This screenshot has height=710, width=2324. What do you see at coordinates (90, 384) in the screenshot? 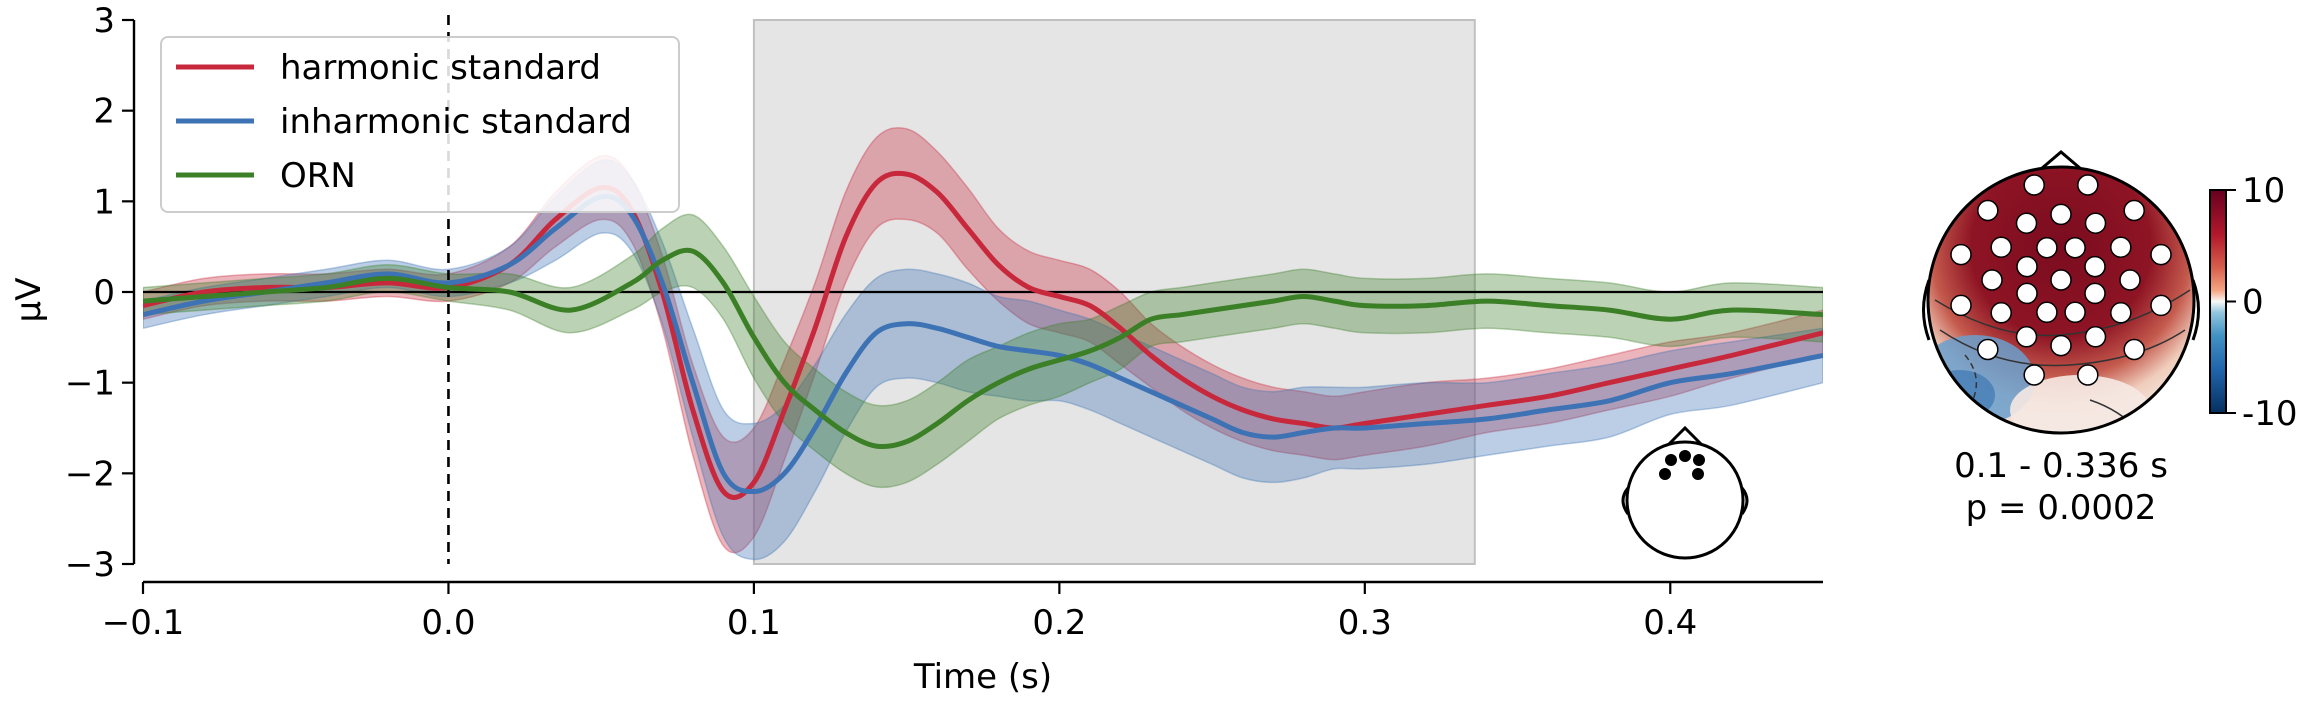
I see `y-tick-label: −1` at bounding box center [90, 384].